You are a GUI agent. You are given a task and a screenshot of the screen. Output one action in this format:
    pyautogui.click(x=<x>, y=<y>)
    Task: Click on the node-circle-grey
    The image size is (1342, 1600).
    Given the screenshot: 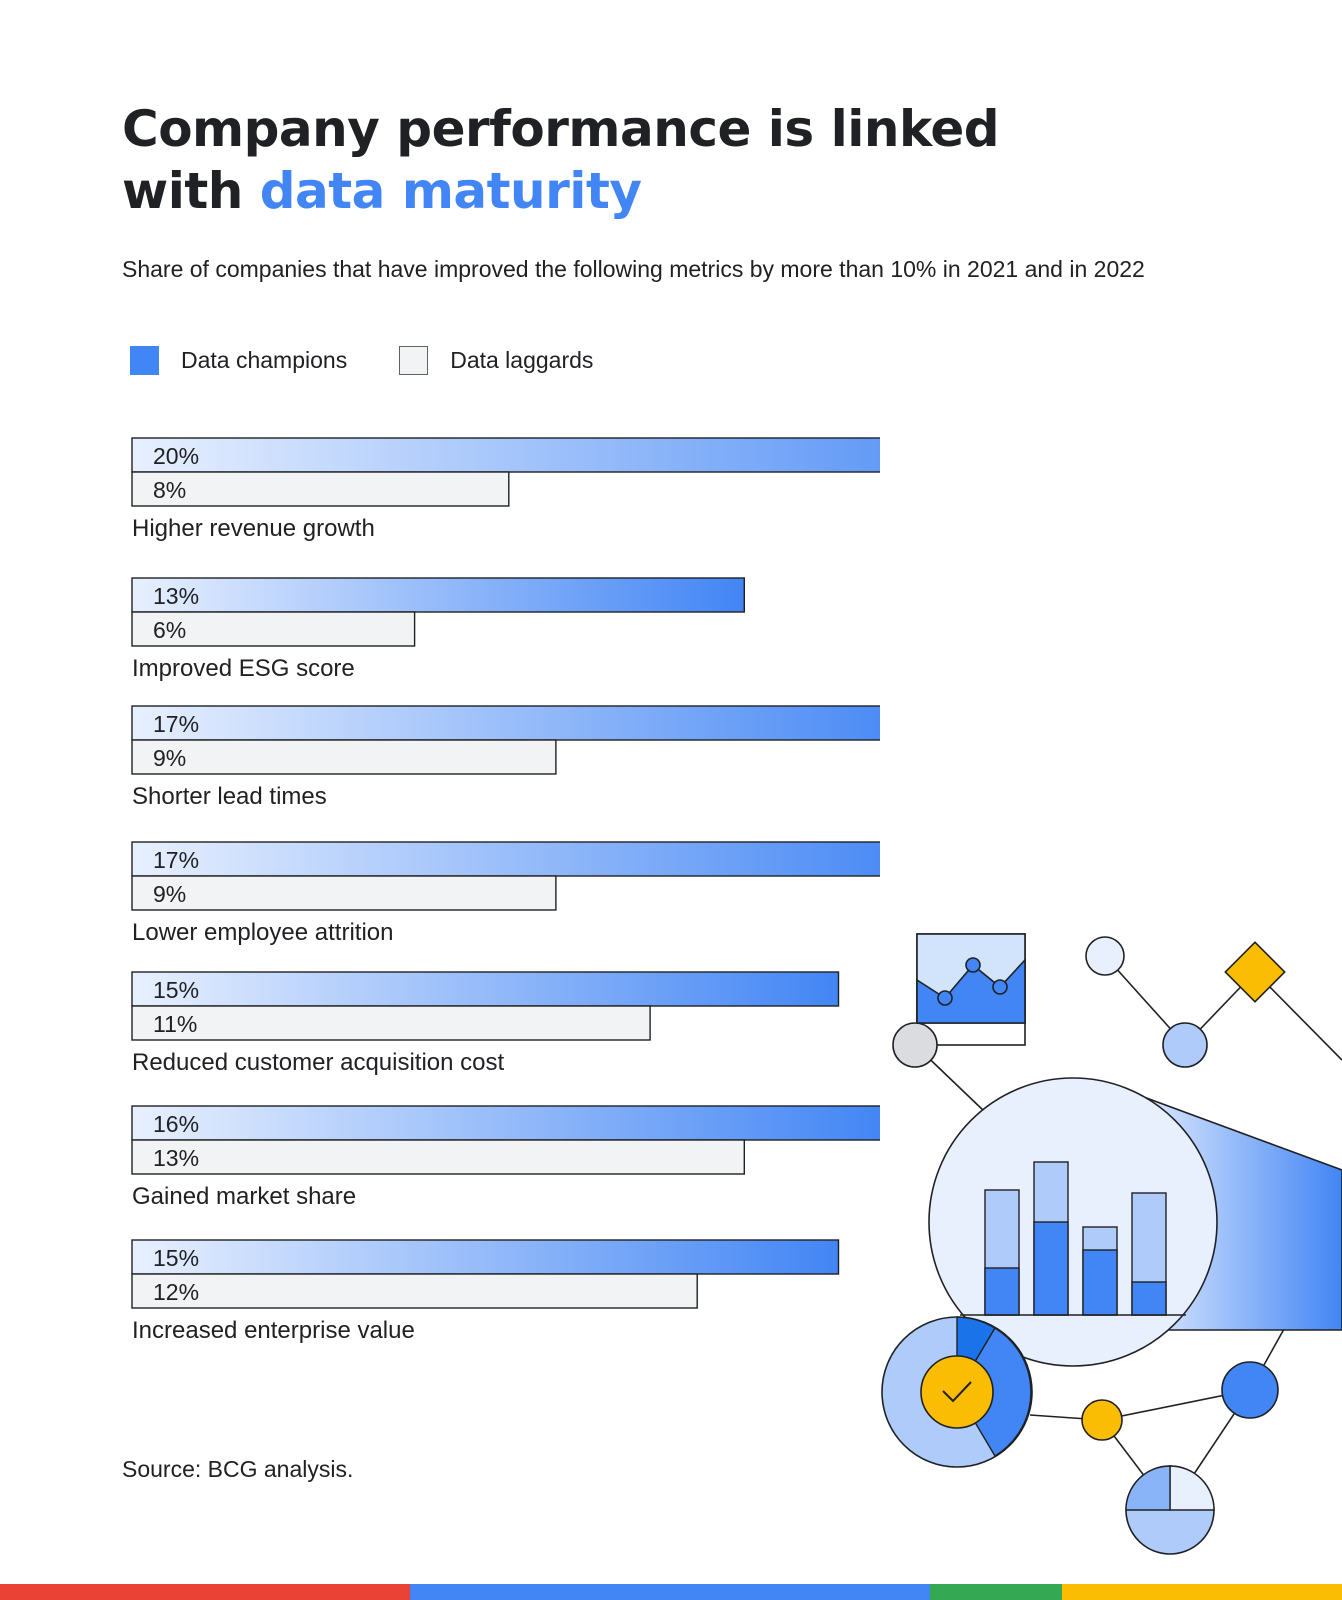 What is the action you would take?
    pyautogui.click(x=915, y=1045)
    